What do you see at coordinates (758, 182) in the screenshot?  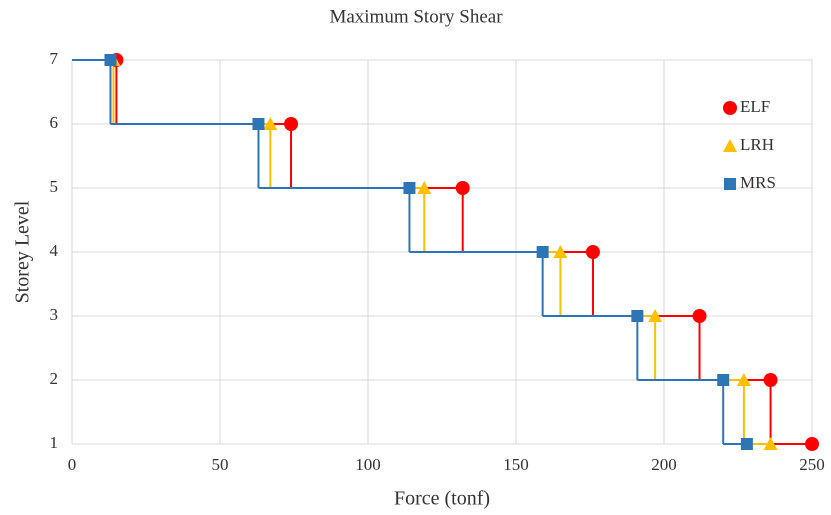 I see `legend-label: MRS` at bounding box center [758, 182].